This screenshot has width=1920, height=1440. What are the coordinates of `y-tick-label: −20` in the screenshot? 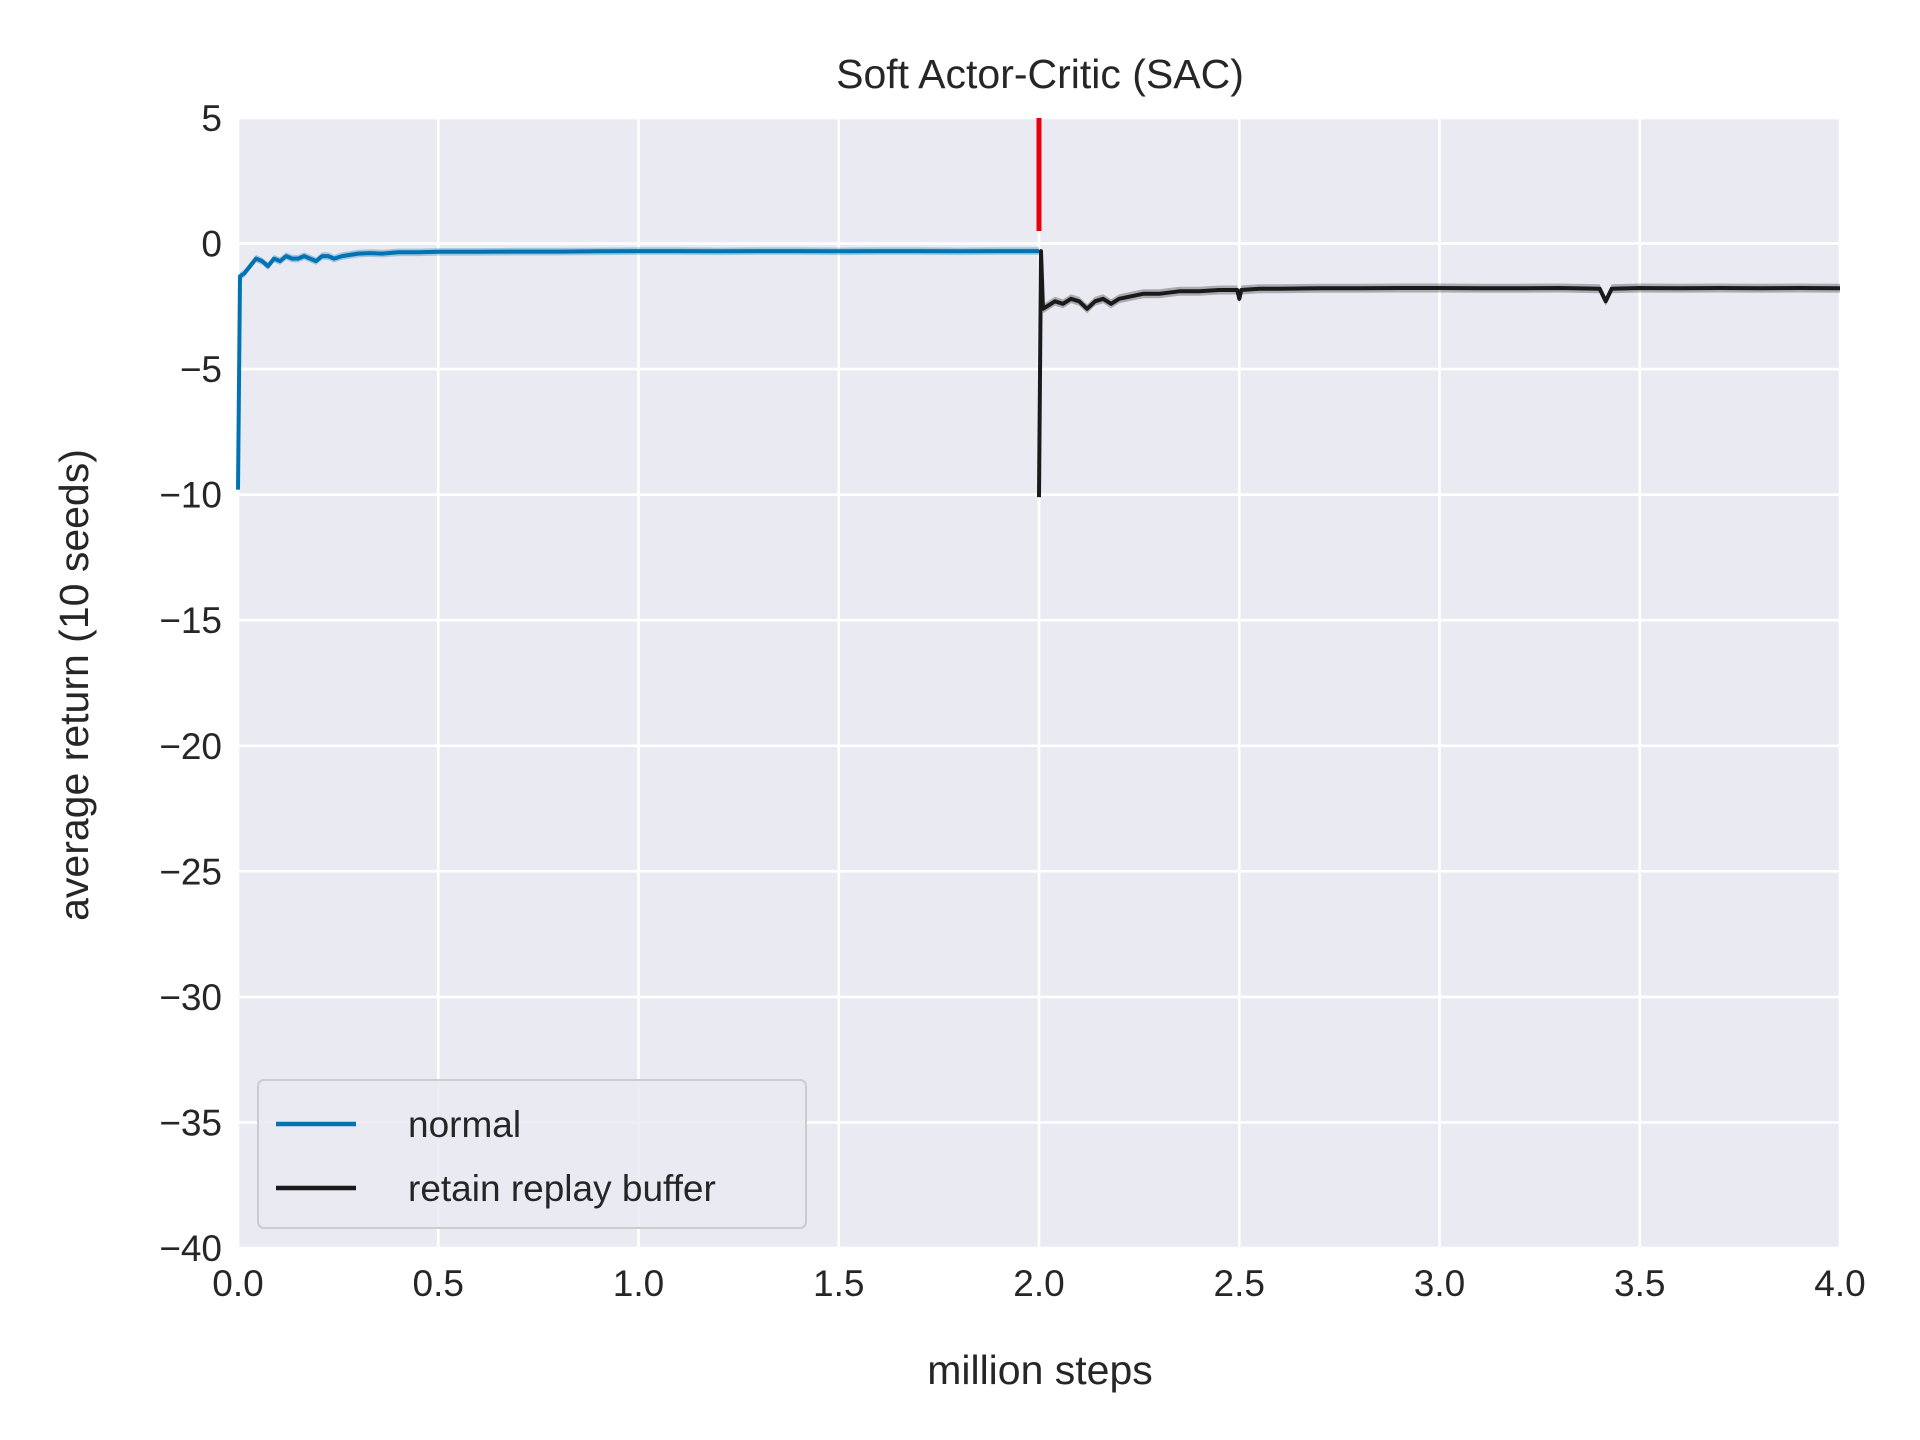 It's located at (190, 746).